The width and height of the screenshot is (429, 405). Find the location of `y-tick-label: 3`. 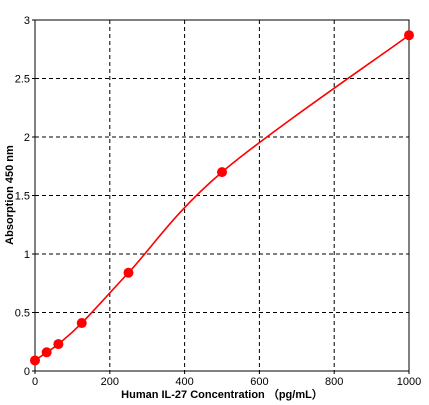

y-tick-label: 3 is located at coordinates (27, 21).